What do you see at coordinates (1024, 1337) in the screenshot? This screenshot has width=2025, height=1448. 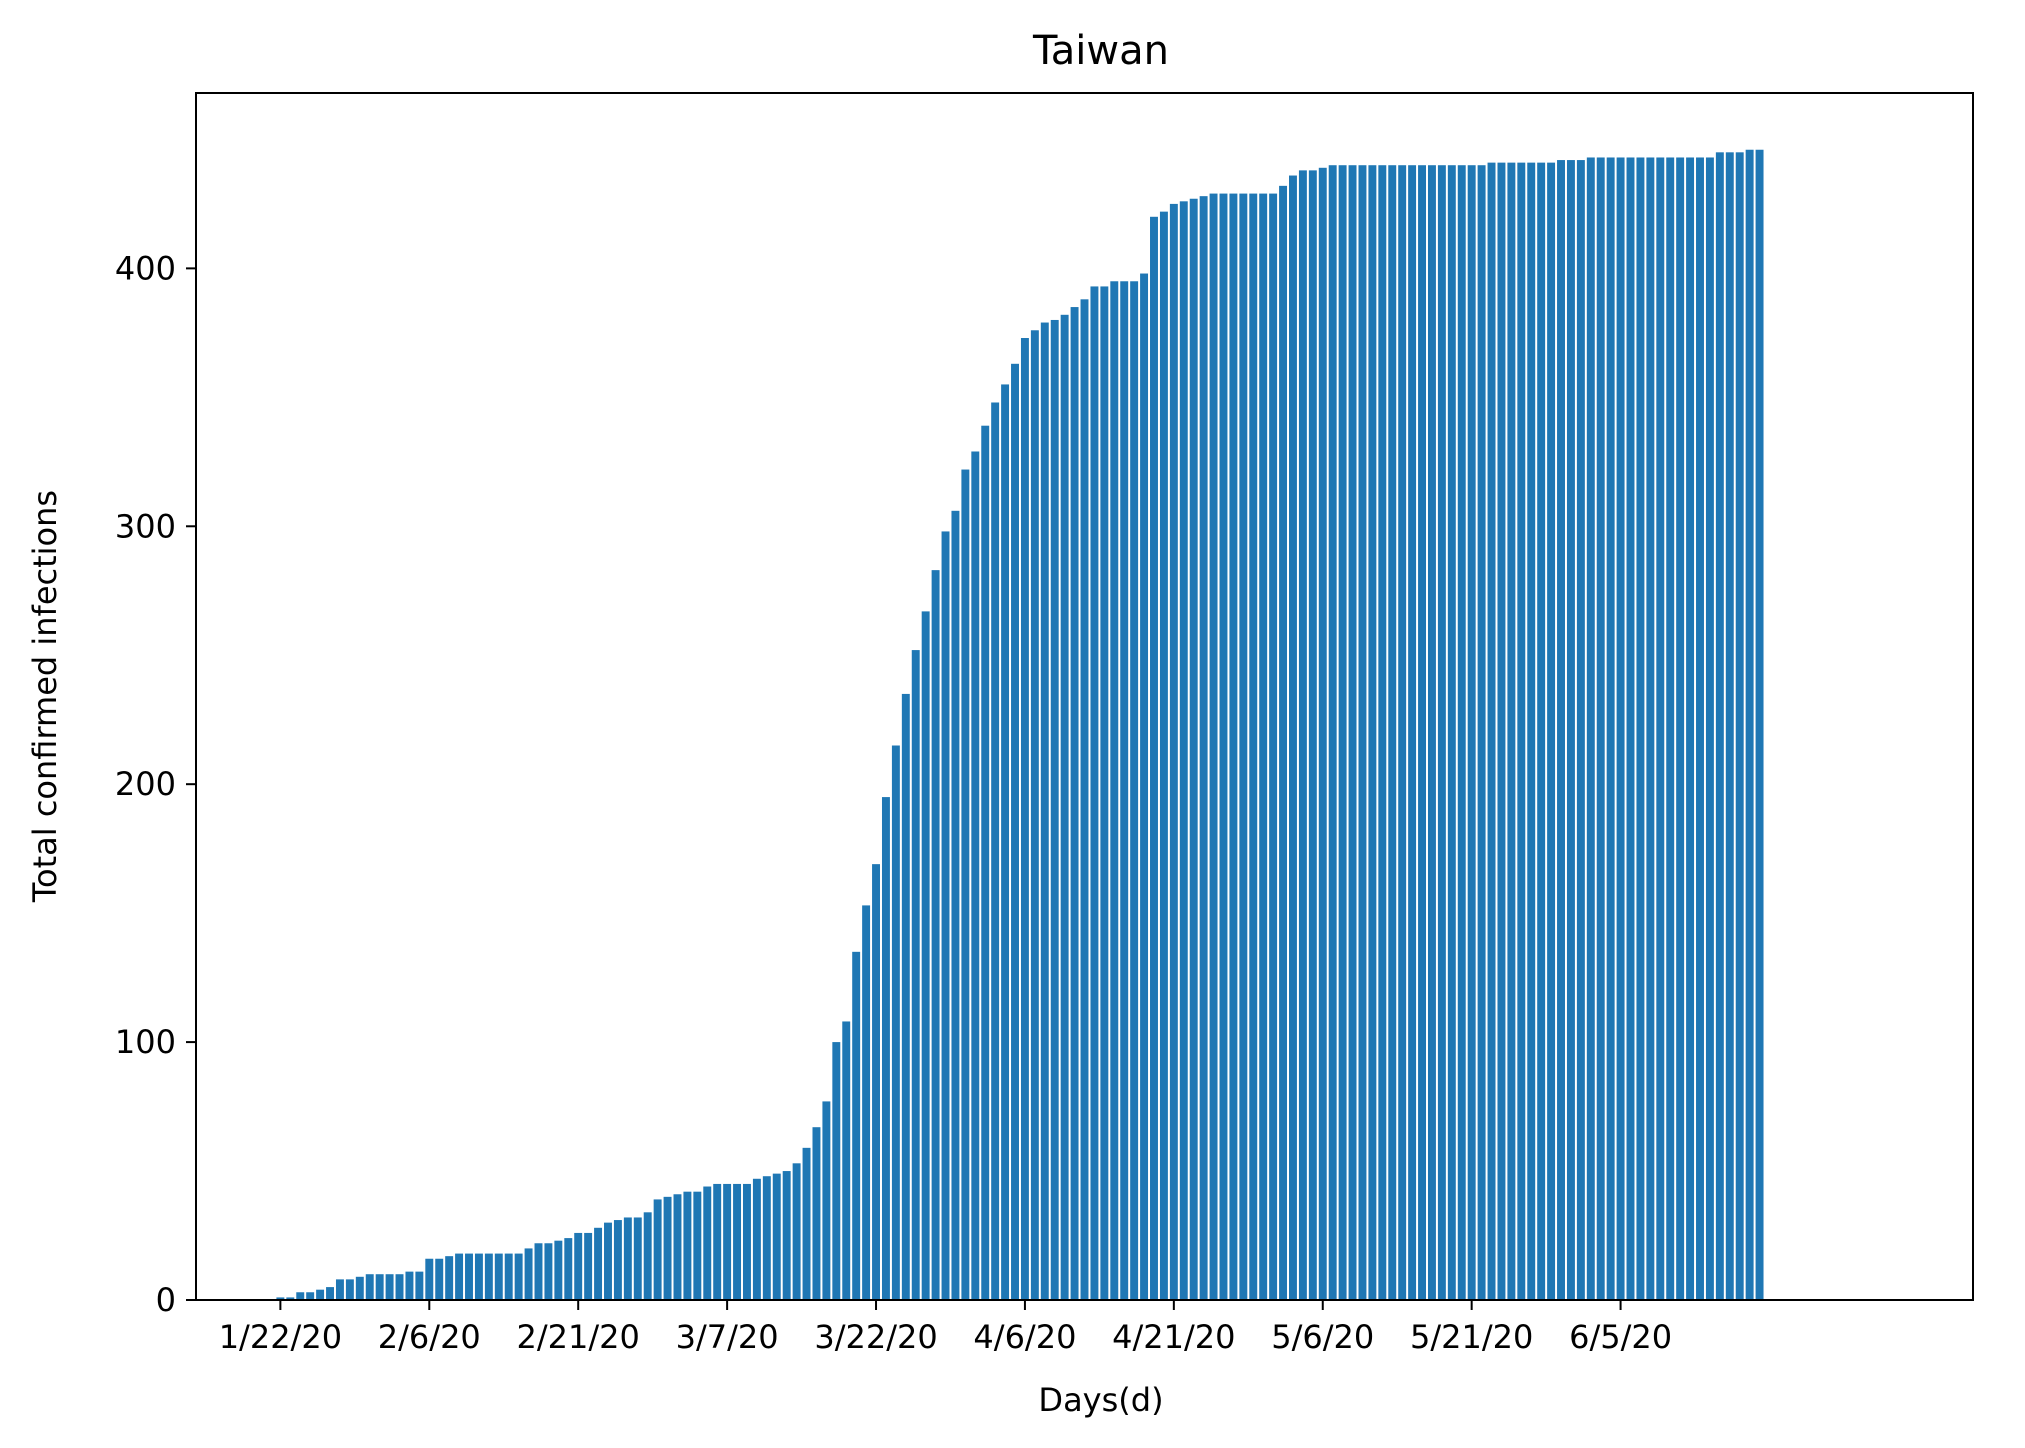 I see `x-tick-label: 4/6/20` at bounding box center [1024, 1337].